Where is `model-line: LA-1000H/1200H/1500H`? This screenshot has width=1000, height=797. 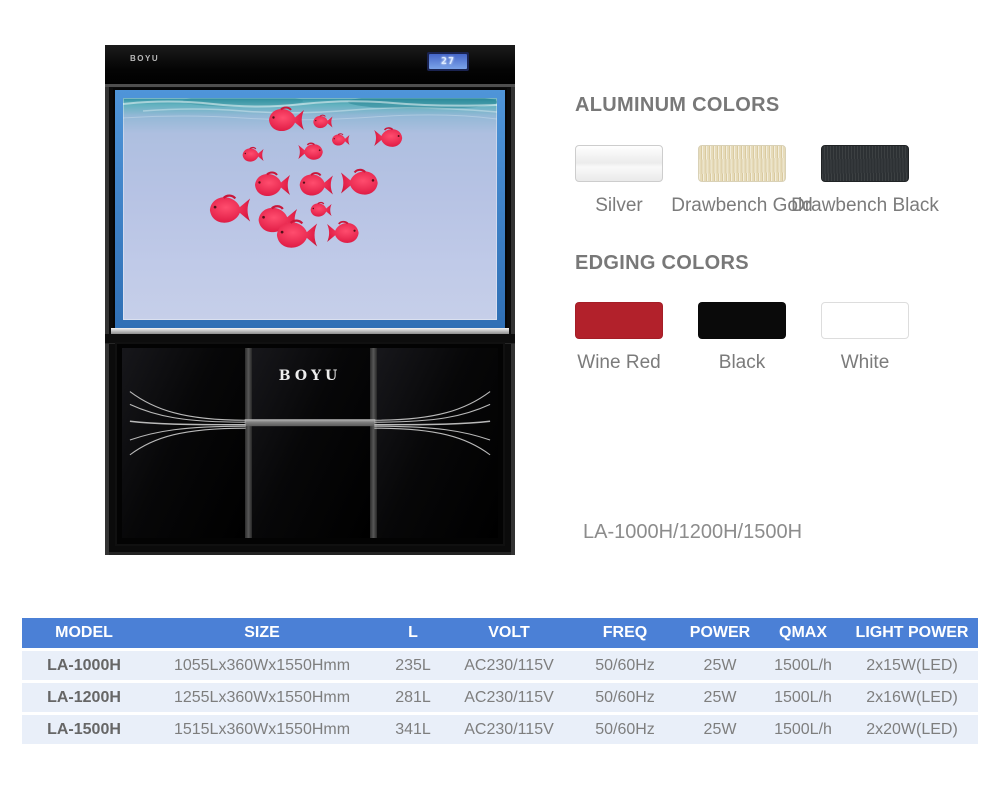 model-line: LA-1000H/1200H/1500H is located at coordinates (693, 532).